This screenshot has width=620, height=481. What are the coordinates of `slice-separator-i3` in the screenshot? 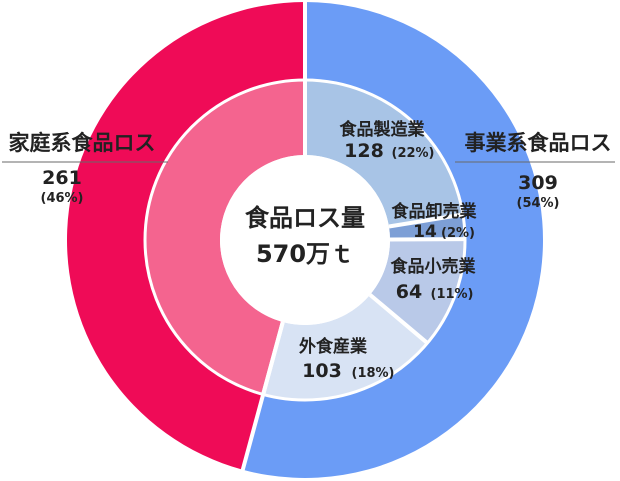 It's located at (398, 319).